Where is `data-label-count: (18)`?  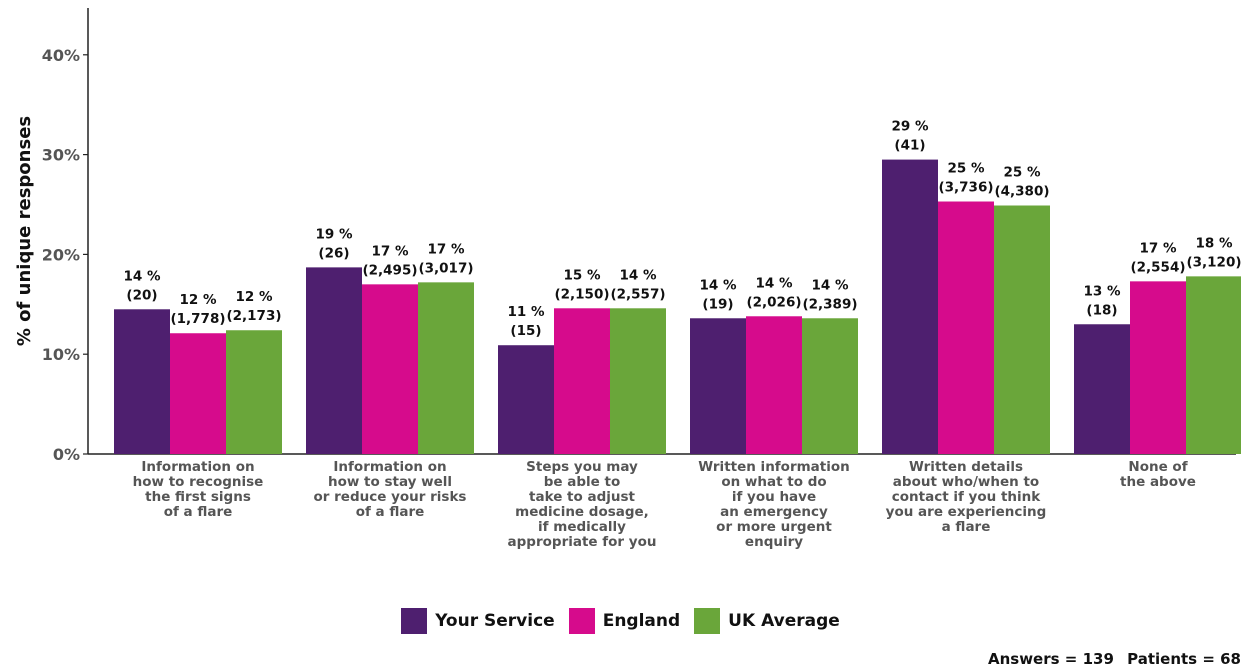
data-label-count: (18) is located at coordinates (1101, 310).